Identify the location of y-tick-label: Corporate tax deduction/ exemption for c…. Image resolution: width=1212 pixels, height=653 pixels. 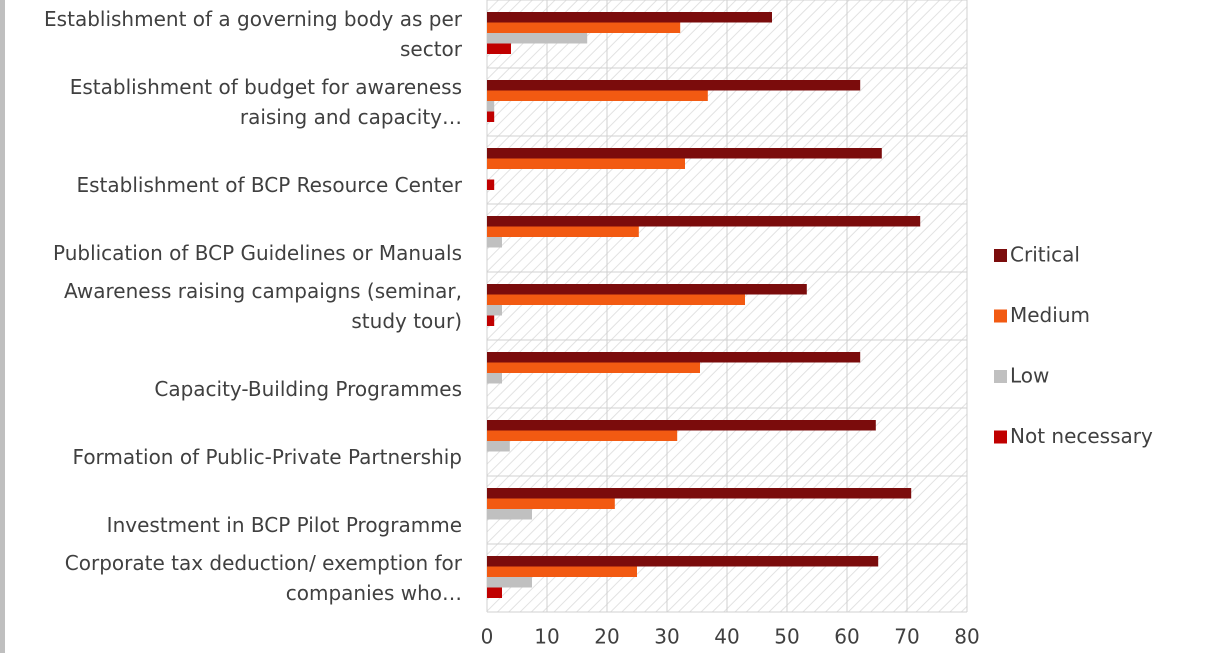
(264, 578).